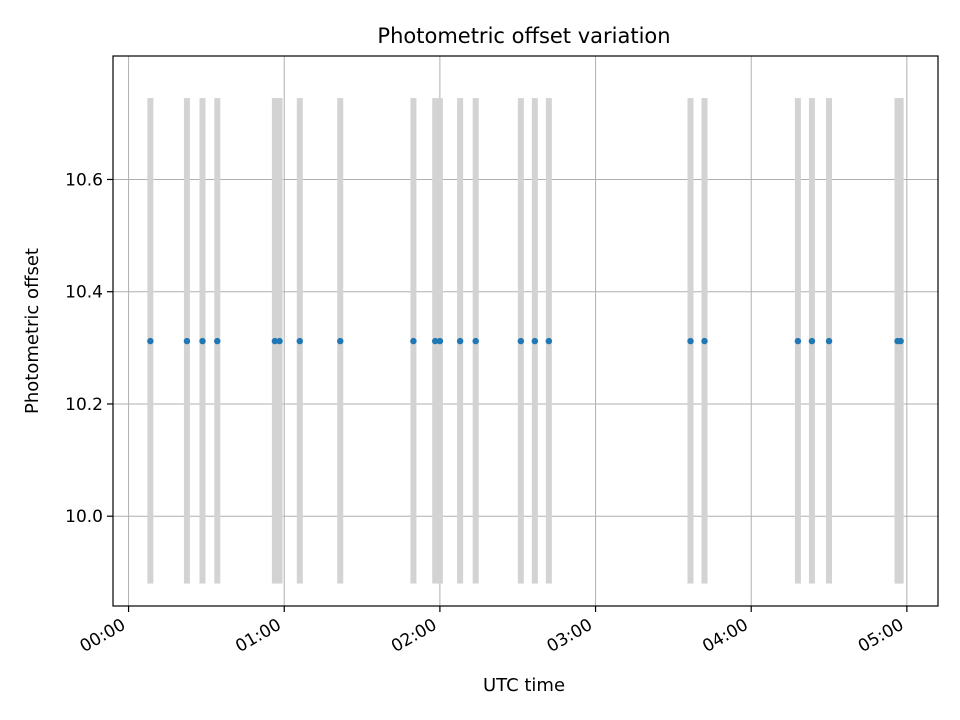  What do you see at coordinates (881, 636) in the screenshot?
I see `x-tick-label: 05:00` at bounding box center [881, 636].